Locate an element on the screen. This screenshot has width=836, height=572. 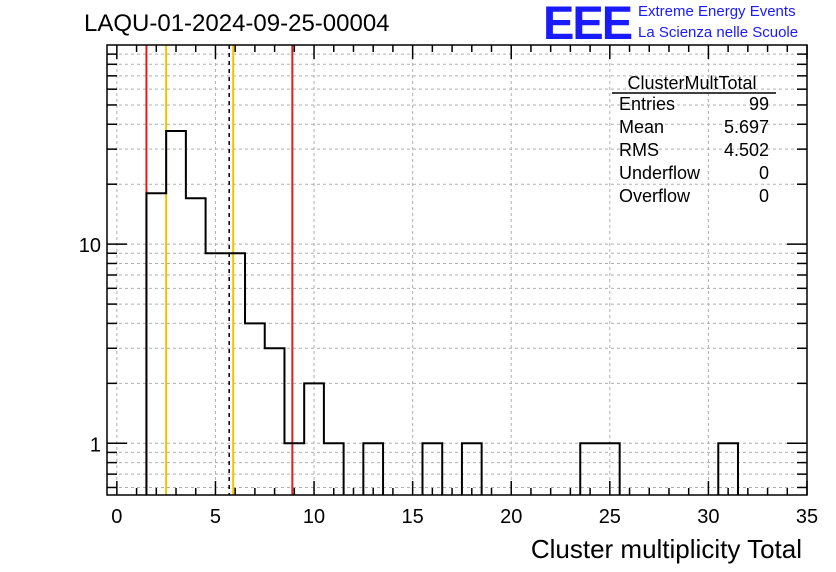
y-tick-label: 1 is located at coordinates (95, 445).